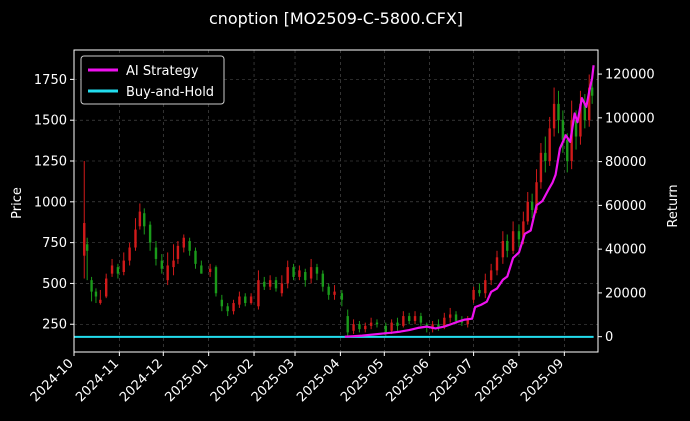  Describe the element at coordinates (162, 71) in the screenshot. I see `legend-label-ai-strategy: AI Strategy` at that location.